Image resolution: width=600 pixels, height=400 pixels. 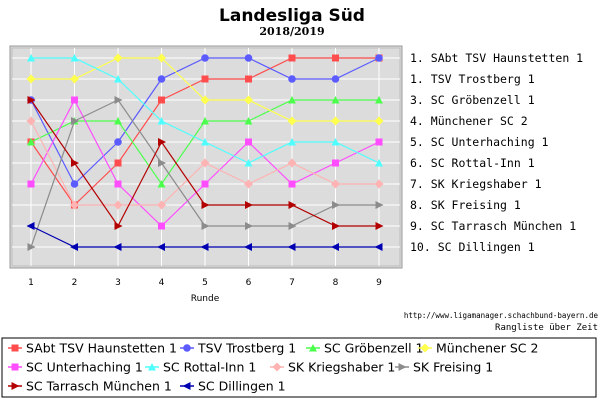 I want to click on ranking-label: 1. TSV Trostberg 1, so click(x=472, y=79).